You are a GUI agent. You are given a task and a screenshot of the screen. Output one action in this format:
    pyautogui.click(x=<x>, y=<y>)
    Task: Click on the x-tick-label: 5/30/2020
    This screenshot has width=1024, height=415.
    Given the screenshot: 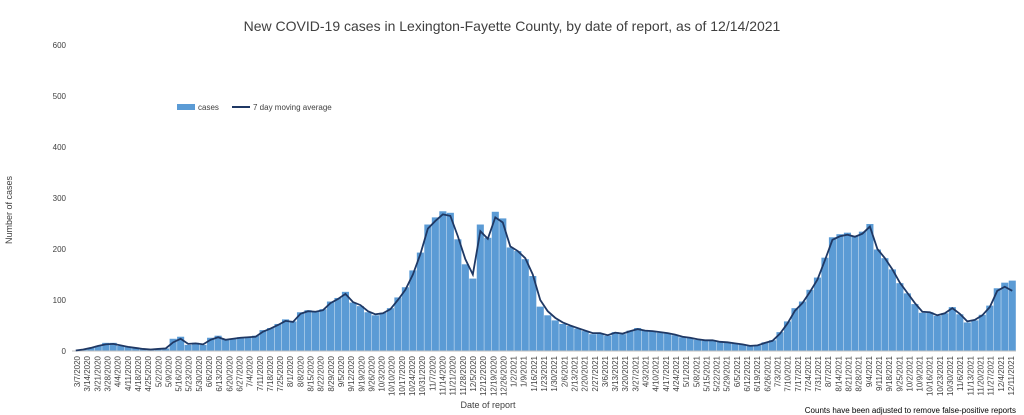 What is the action you would take?
    pyautogui.click(x=199, y=373)
    